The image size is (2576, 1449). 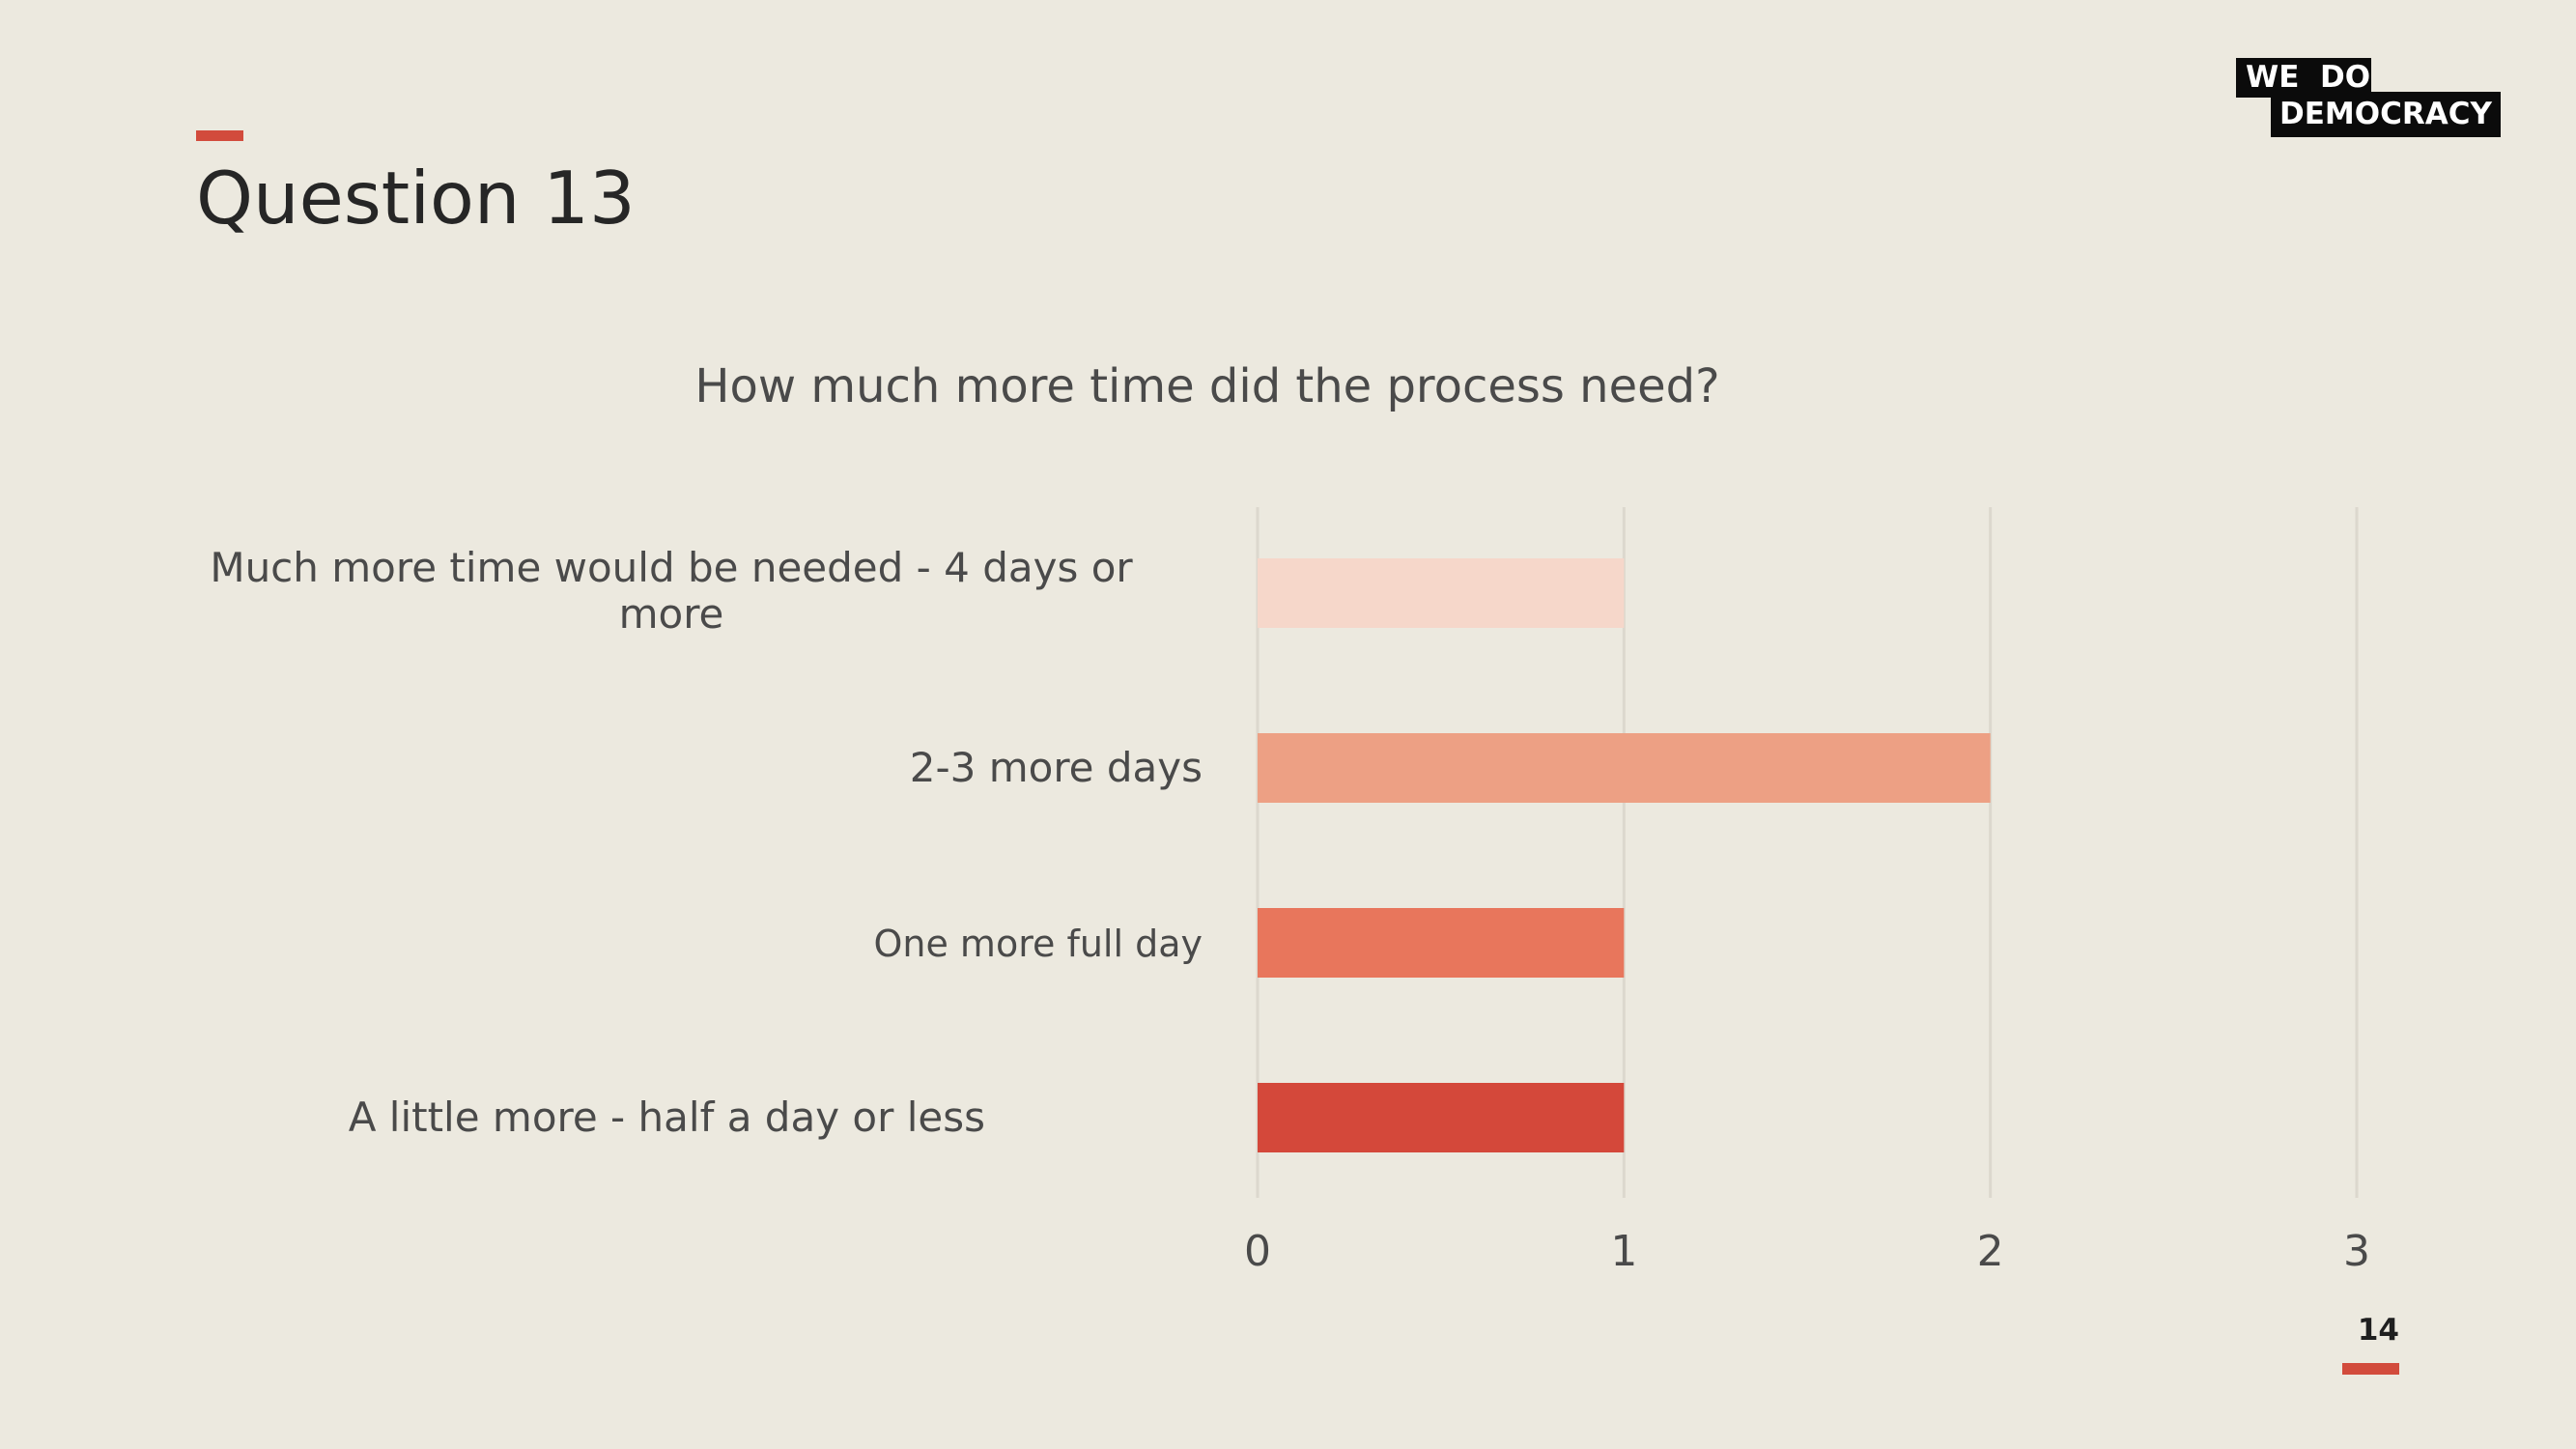 I want to click on category-label-3: One more full day, so click(x=1038, y=944).